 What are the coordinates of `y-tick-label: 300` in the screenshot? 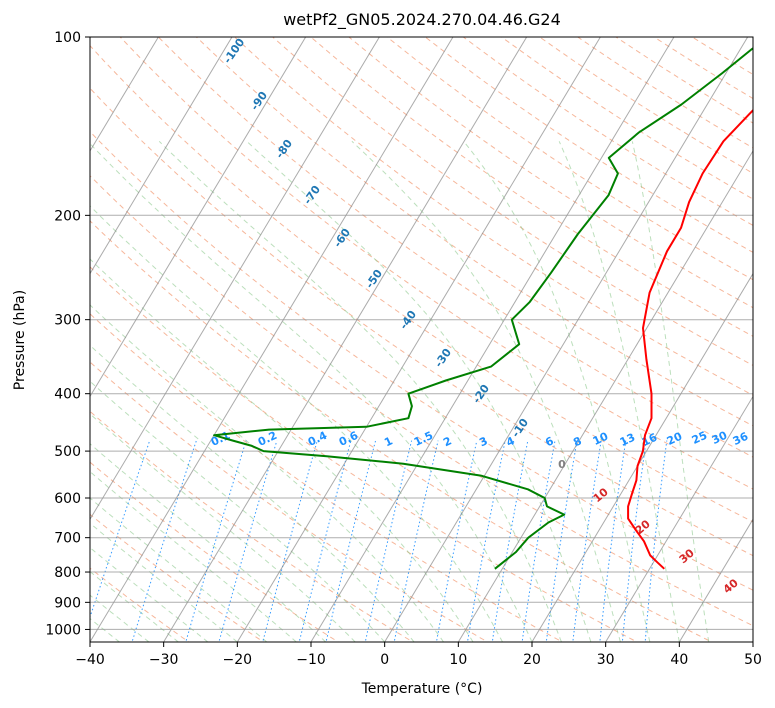 It's located at (67, 321).